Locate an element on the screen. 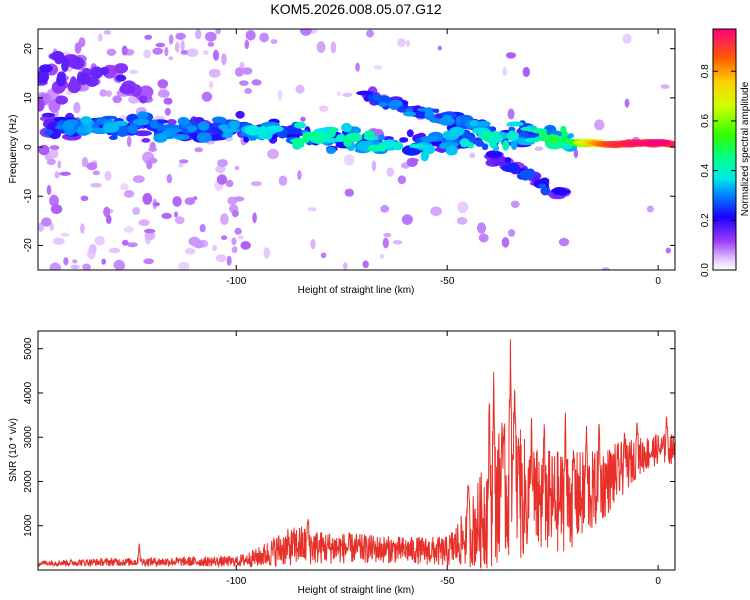 Image resolution: width=750 pixels, height=600 pixels. colorbar-tick-label: 0.8 is located at coordinates (705, 71).